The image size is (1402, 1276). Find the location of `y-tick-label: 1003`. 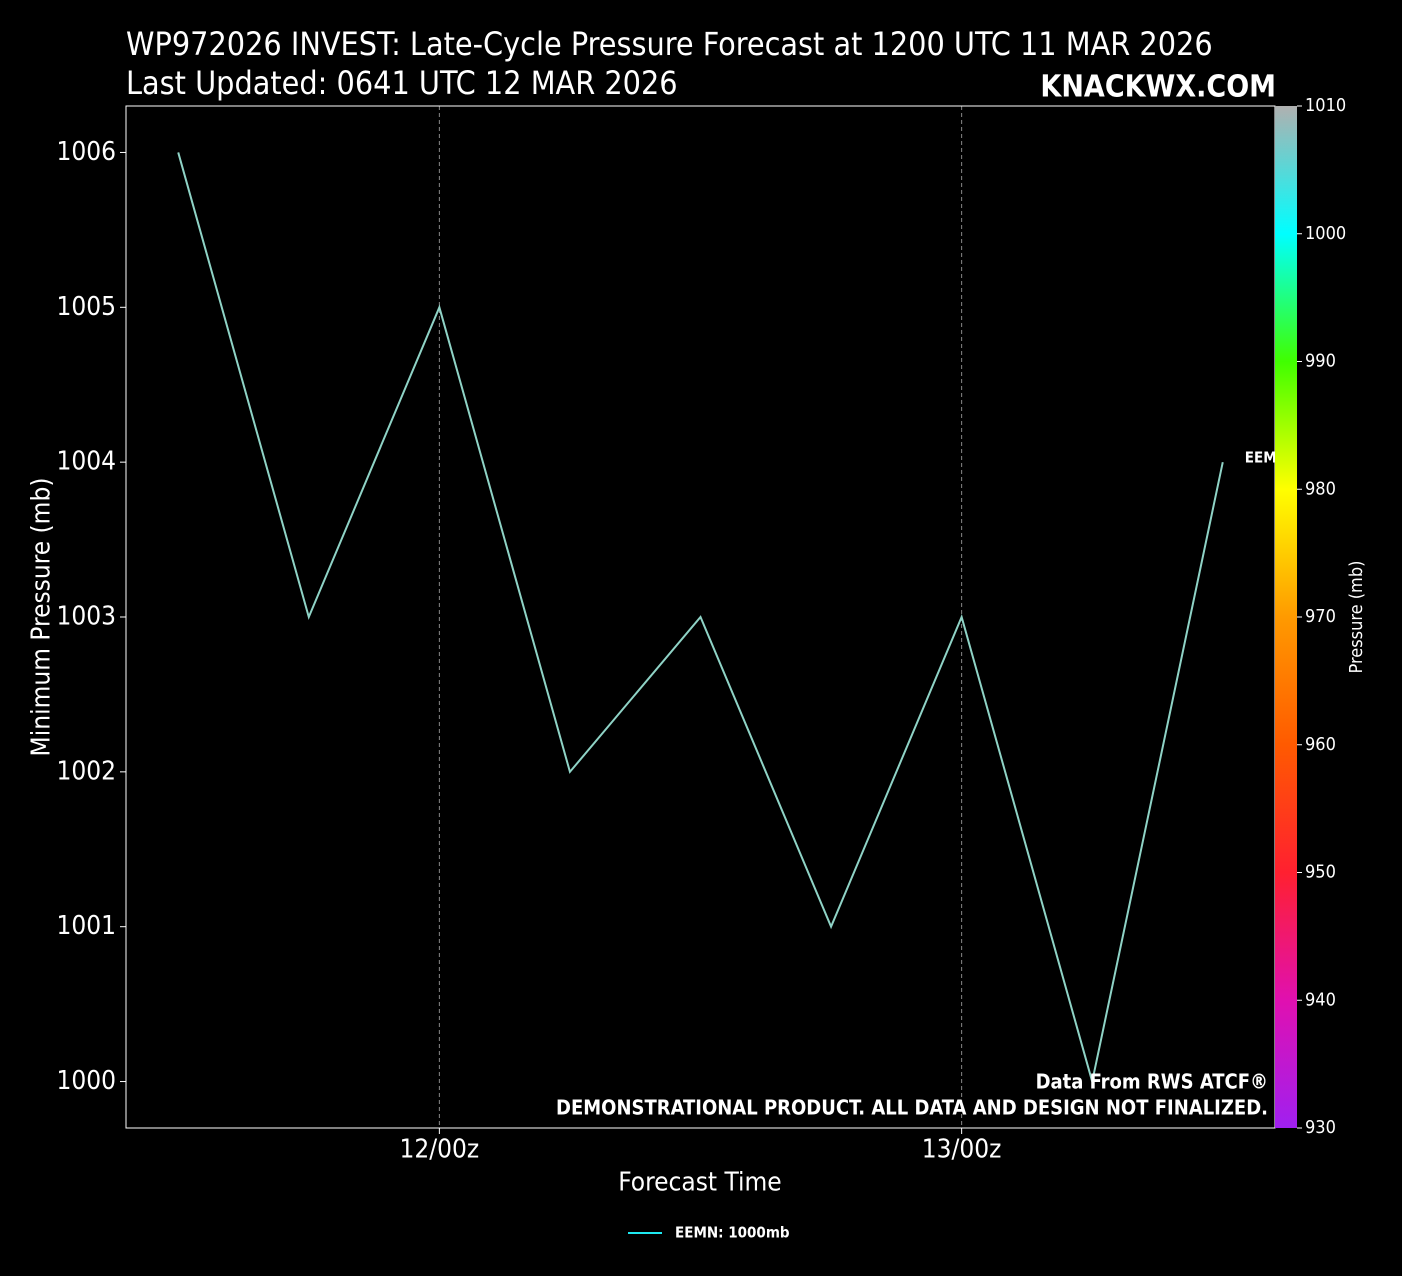

y-tick-label: 1003 is located at coordinates (86, 617).